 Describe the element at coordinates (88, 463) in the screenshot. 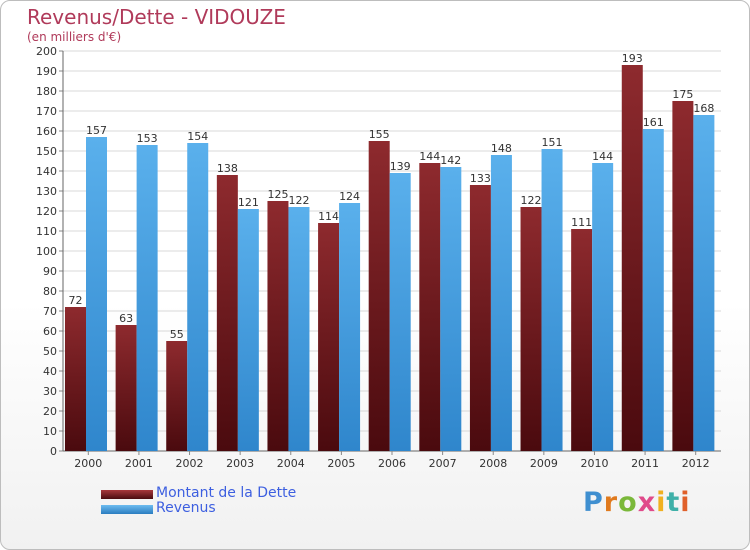

I see `x-tick-label: 2000` at that location.